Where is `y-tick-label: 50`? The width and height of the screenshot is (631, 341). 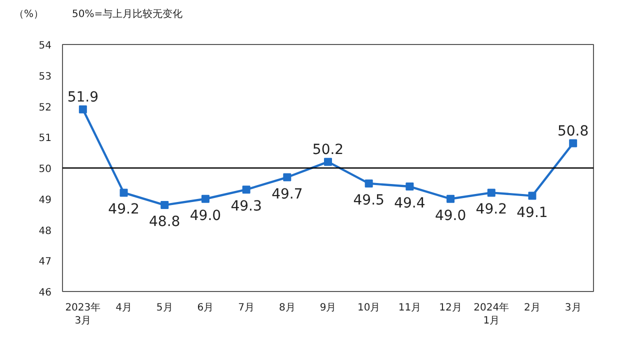
y-tick-label: 50 is located at coordinates (45, 169).